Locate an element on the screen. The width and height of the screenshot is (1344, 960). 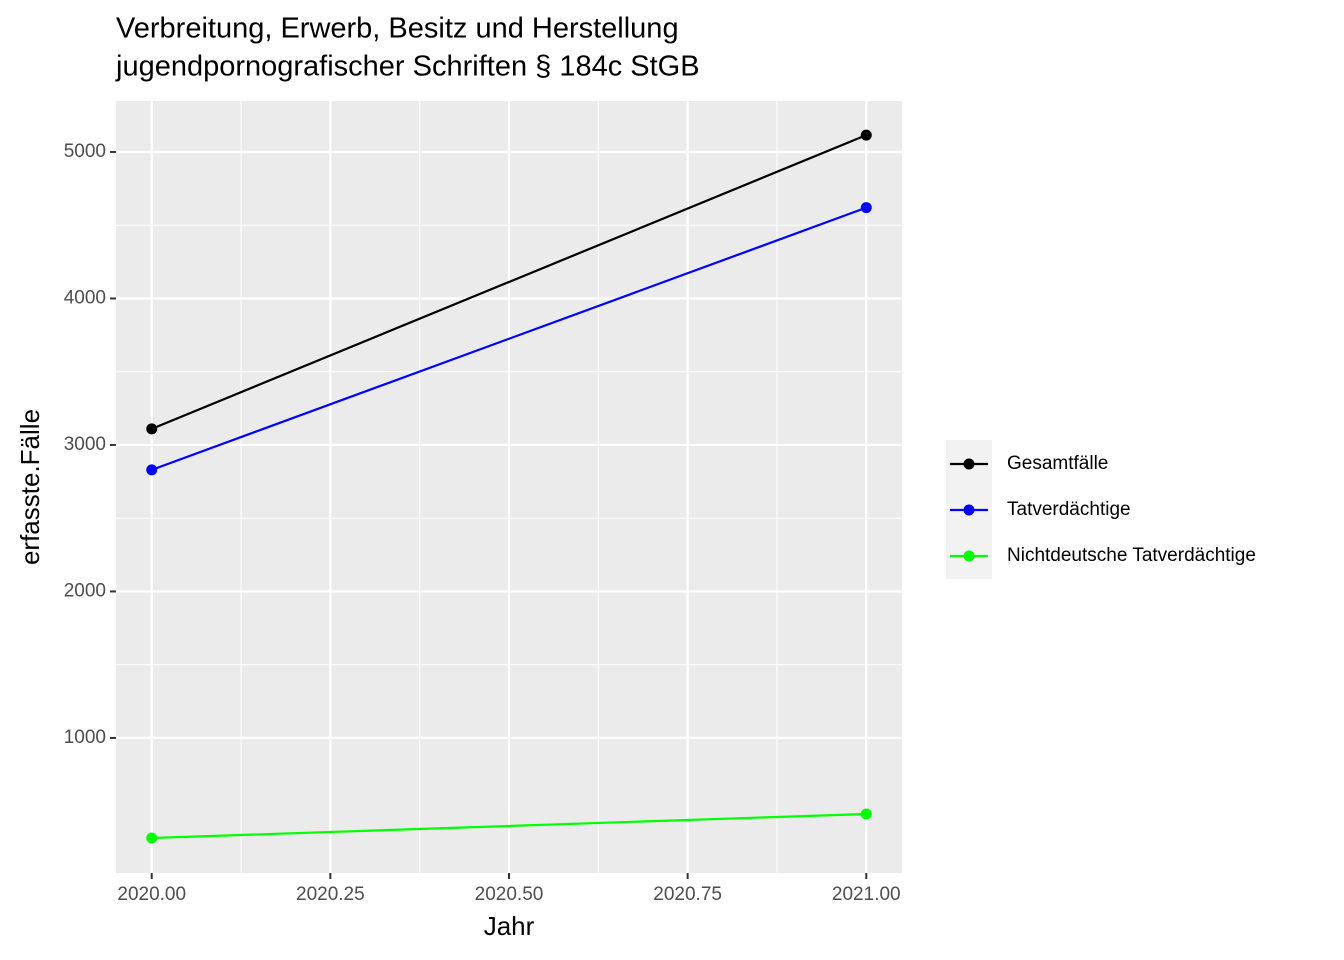
legend-label: Tatverdächtige is located at coordinates (1069, 509).